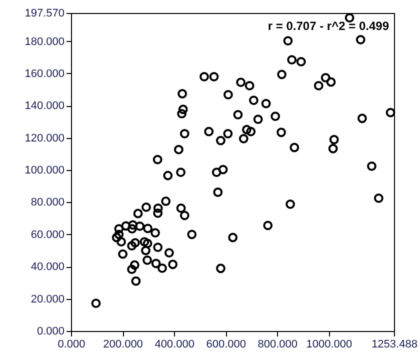  I want to click on y-tick-label: 60.000, so click(47, 234).